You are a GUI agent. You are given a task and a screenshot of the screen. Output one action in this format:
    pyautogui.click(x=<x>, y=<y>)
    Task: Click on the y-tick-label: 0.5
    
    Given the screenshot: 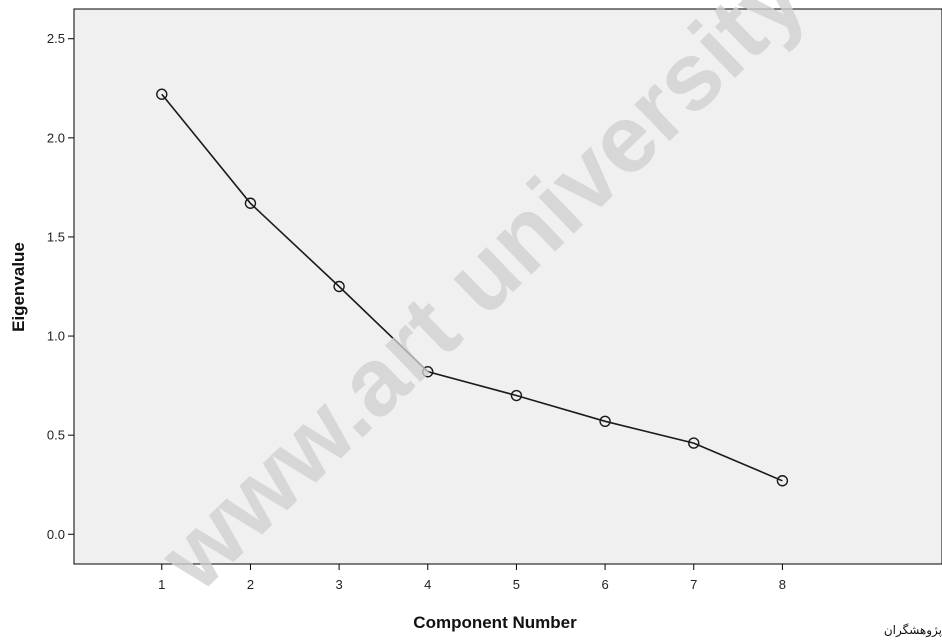 What is the action you would take?
    pyautogui.click(x=56, y=435)
    